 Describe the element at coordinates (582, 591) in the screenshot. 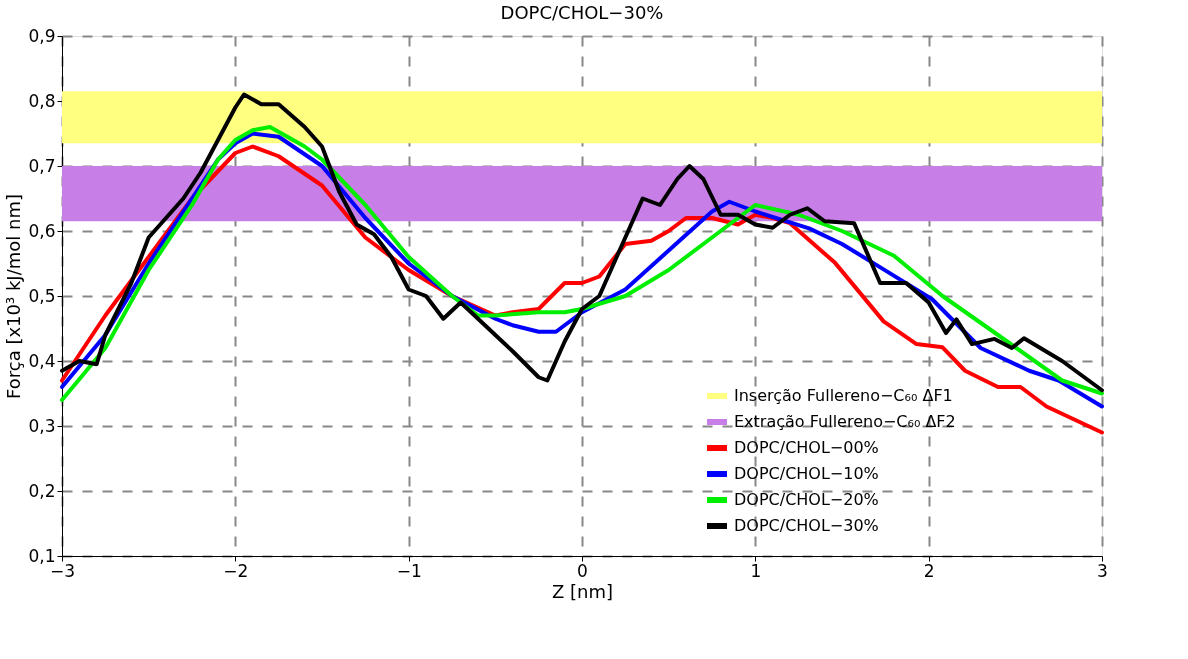

I see `x-axis-title: Z [nm]` at that location.